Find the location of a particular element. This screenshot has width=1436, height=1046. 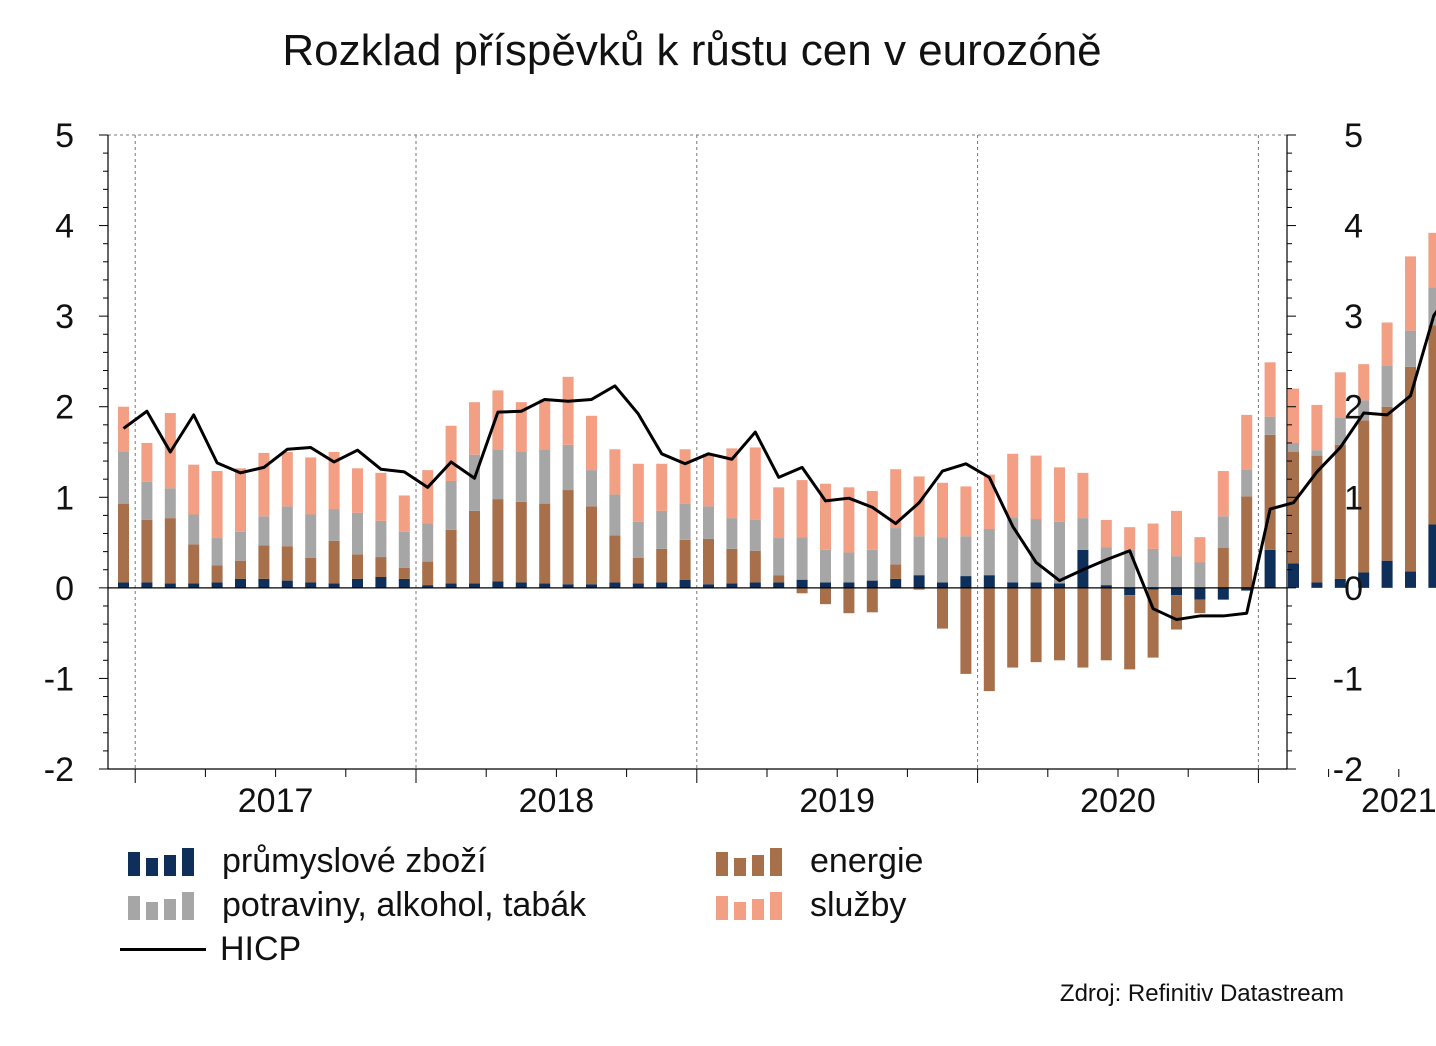

legend-label: energie is located at coordinates (867, 861).